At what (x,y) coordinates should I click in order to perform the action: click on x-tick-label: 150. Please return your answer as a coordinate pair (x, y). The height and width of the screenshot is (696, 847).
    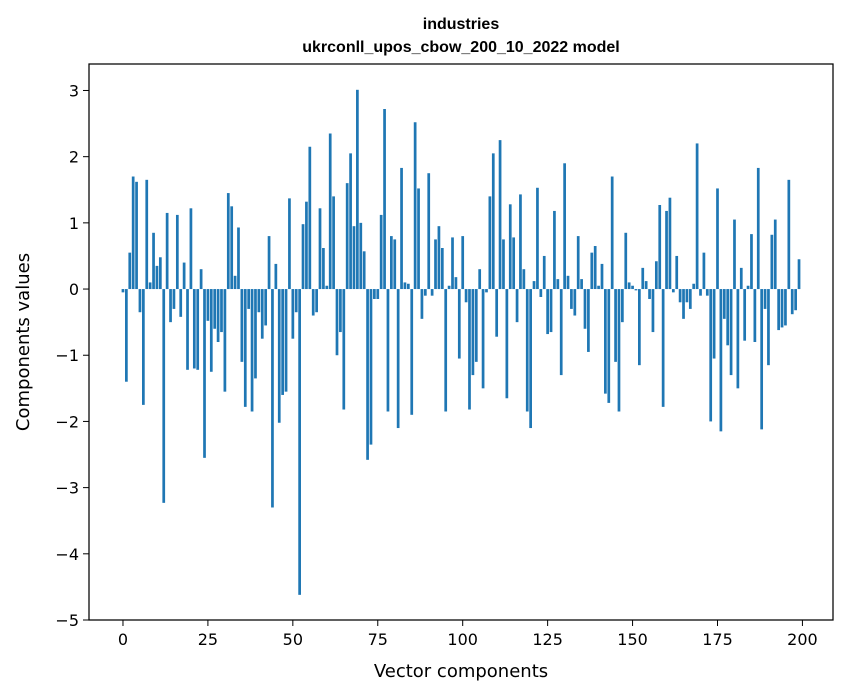
    Looking at the image, I should click on (632, 639).